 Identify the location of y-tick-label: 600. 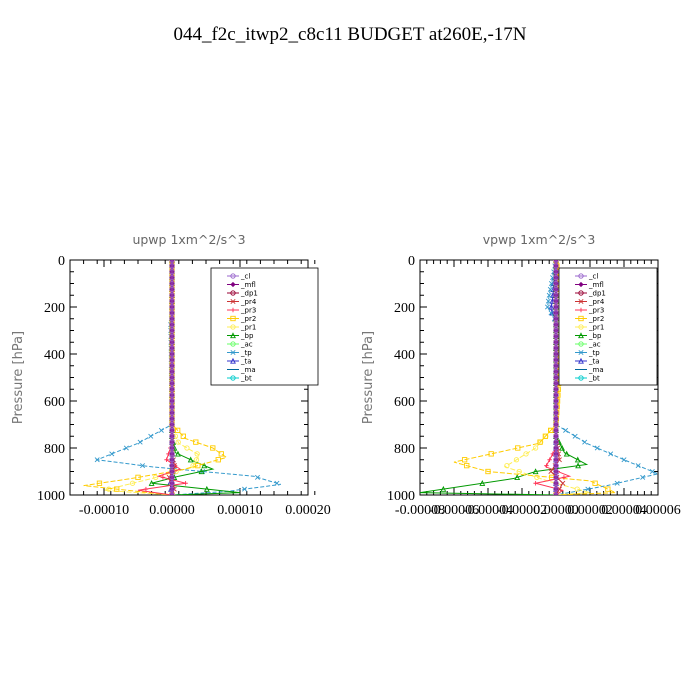
(54, 402).